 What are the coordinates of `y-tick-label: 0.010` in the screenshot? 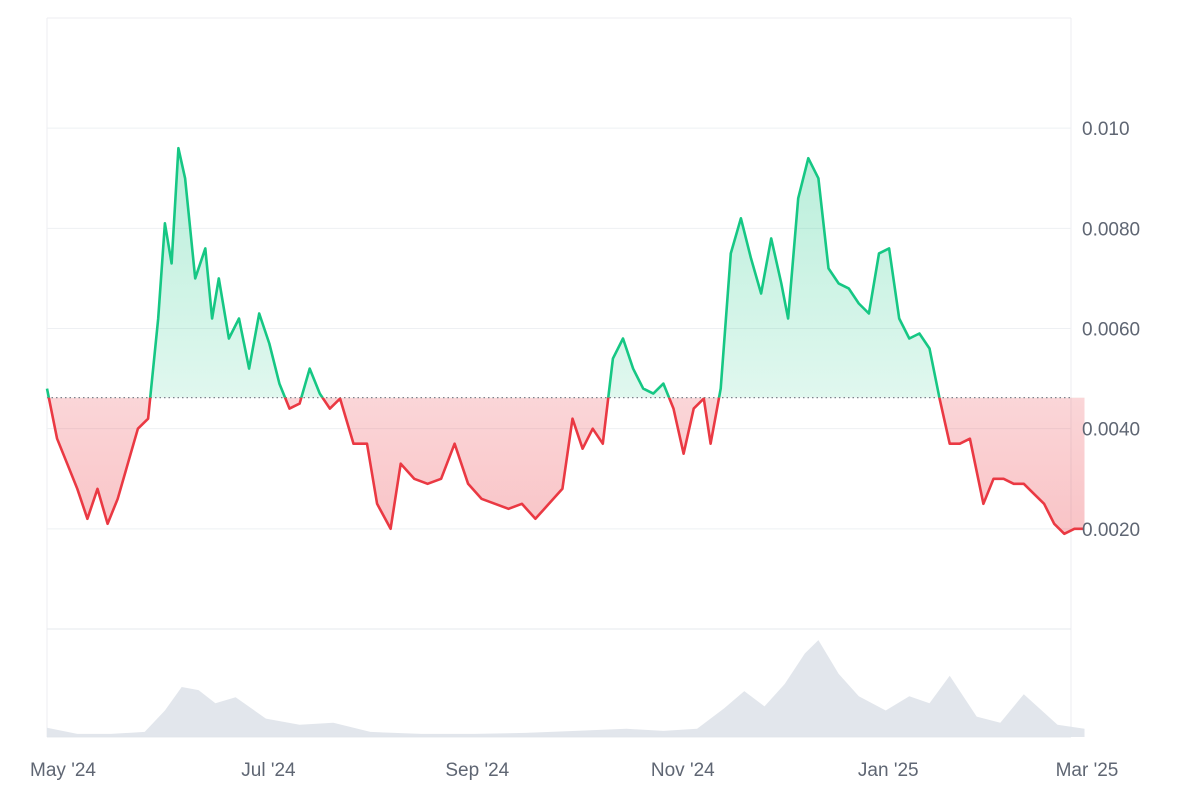 It's located at (1106, 129).